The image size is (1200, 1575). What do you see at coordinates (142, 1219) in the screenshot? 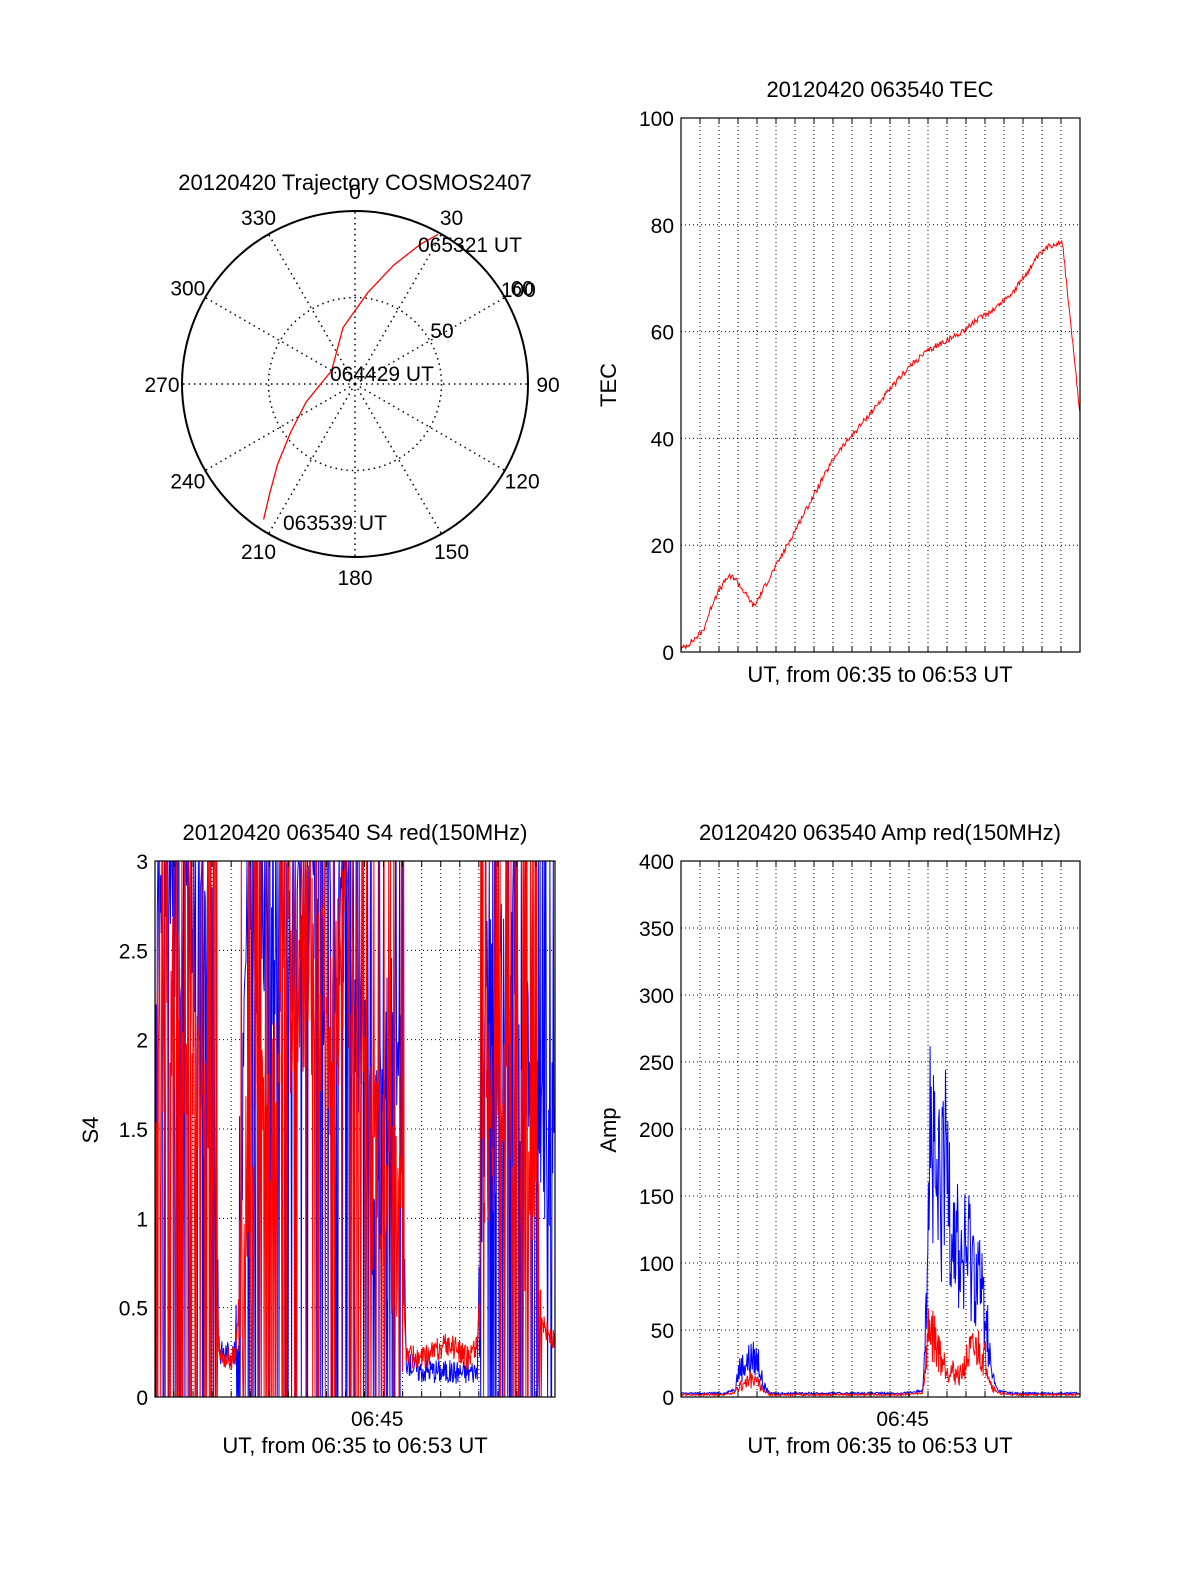
I see `s4-ytick-label: 1` at bounding box center [142, 1219].